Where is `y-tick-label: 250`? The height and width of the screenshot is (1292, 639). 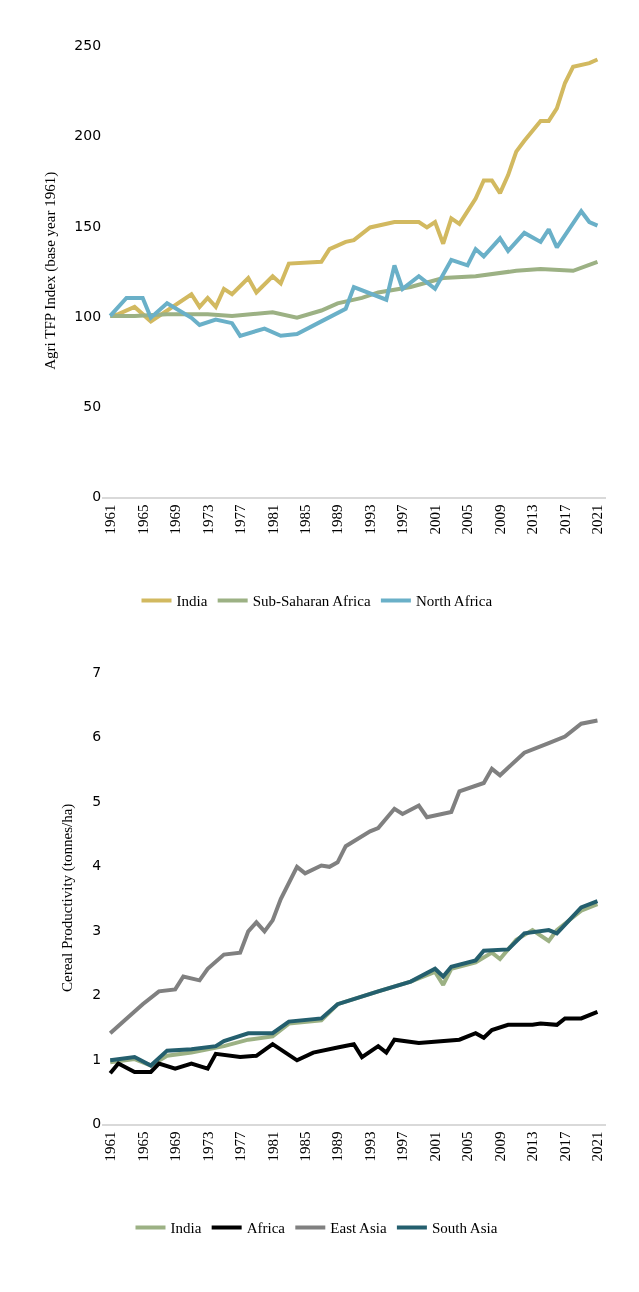
y-tick-label: 250 is located at coordinates (88, 44).